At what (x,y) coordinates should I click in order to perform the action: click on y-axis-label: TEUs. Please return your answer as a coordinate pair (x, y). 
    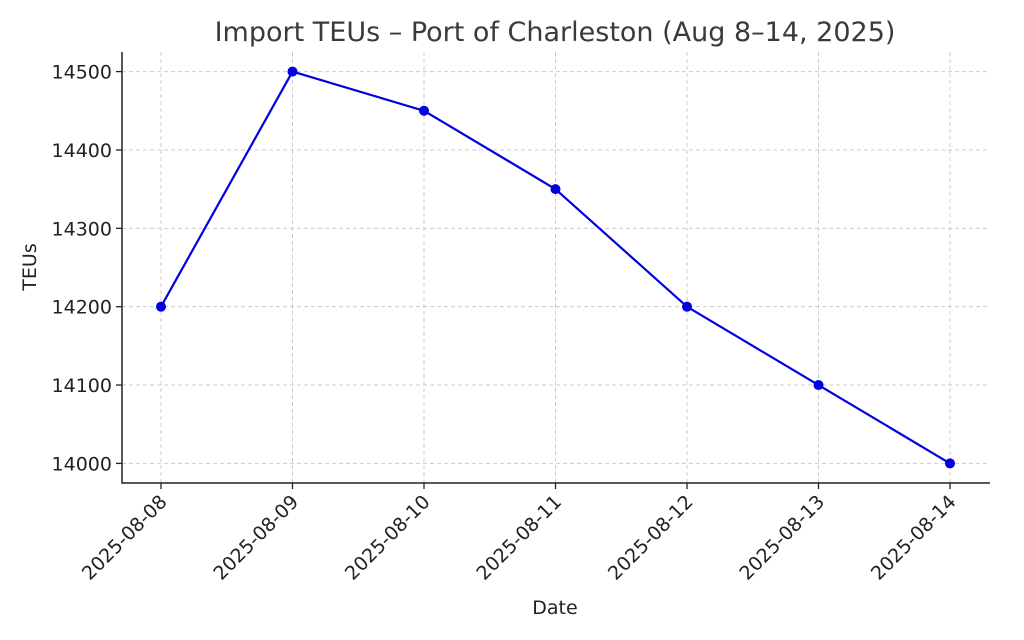
    Looking at the image, I should click on (30, 267).